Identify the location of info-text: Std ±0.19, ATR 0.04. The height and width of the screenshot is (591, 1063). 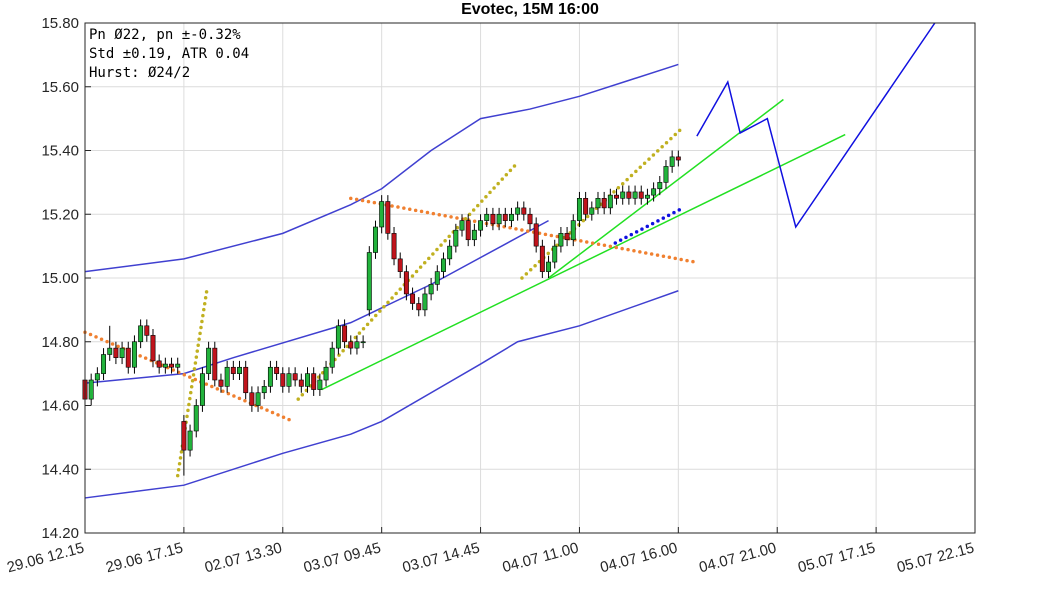
(169, 54).